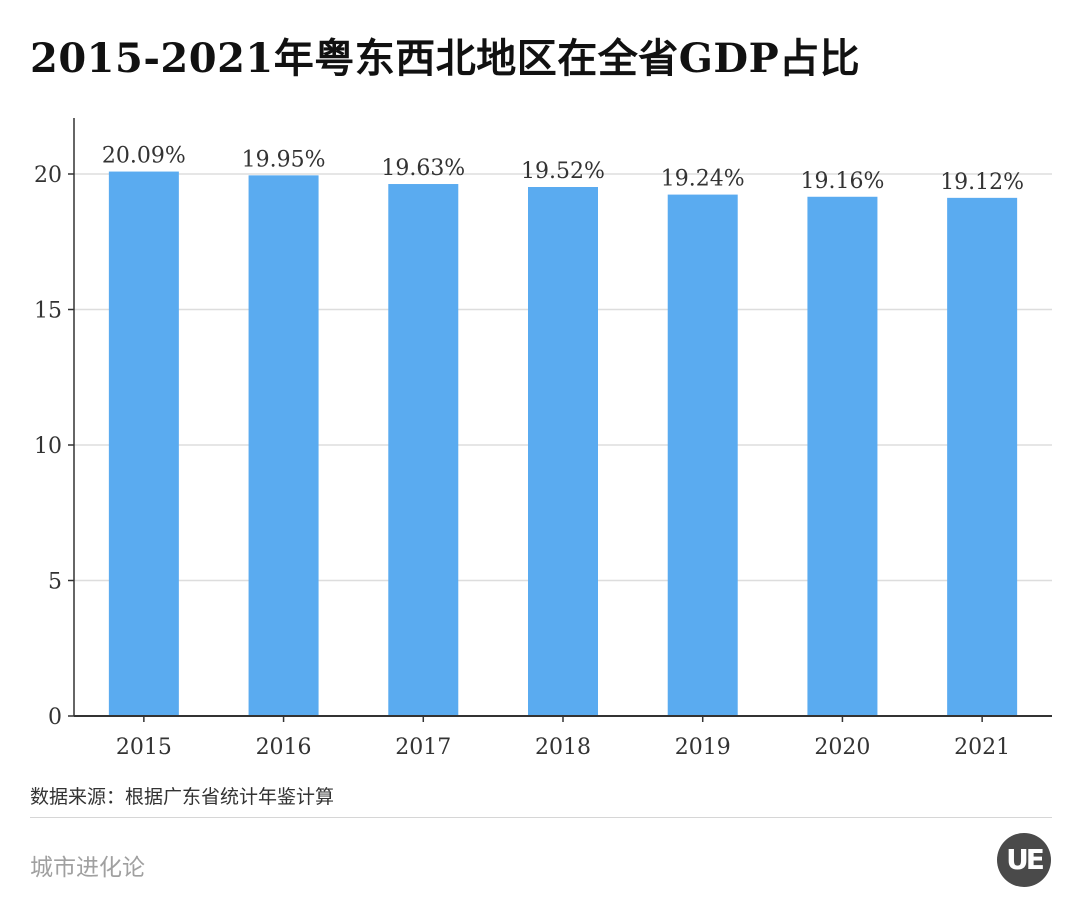  I want to click on x-tick-label: 2015, so click(144, 747).